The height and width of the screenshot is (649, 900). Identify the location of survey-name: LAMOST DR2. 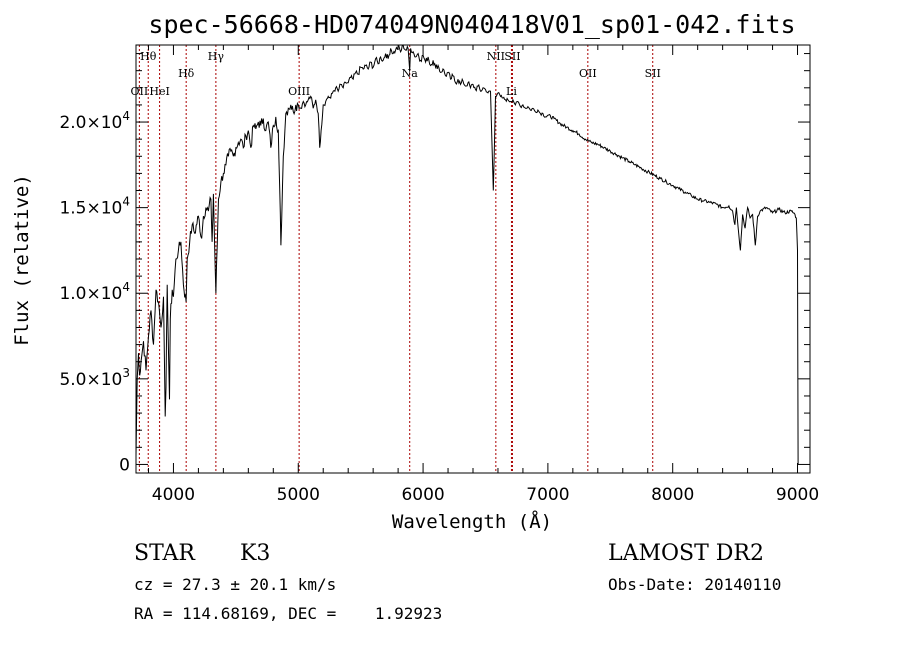
(686, 553).